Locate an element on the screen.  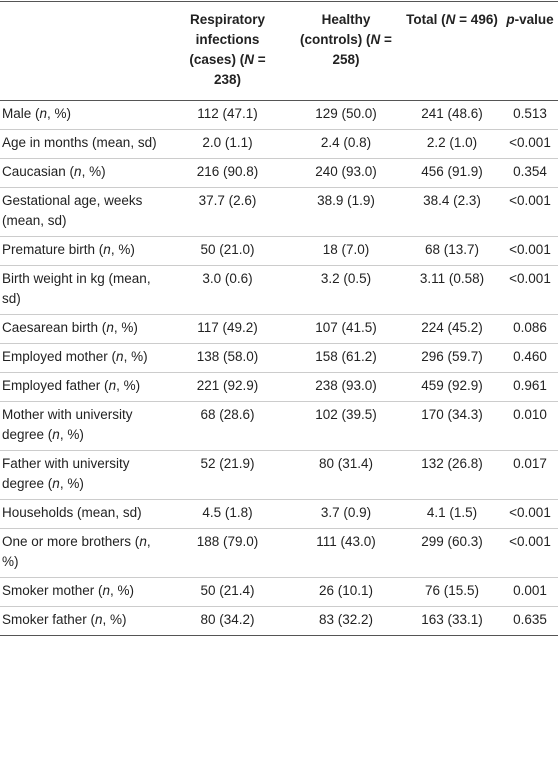
header-cell is located at coordinates (82, 51).